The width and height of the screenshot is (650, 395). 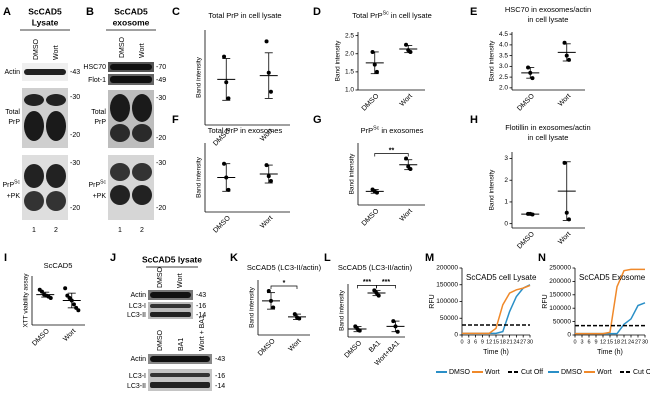 I want to click on mw-marker: -14, so click(x=220, y=386).